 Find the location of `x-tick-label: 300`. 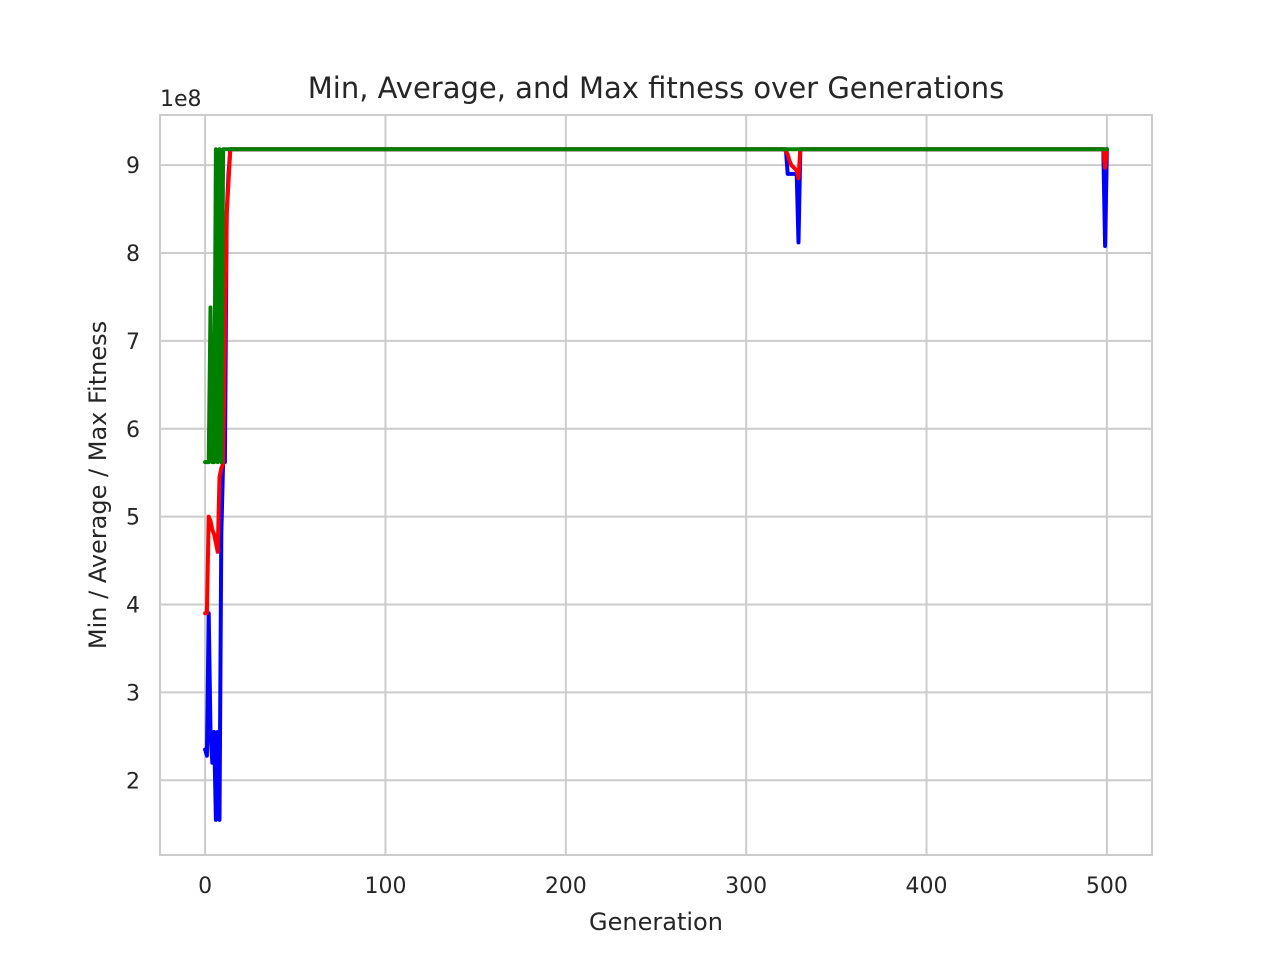

x-tick-label: 300 is located at coordinates (746, 886).